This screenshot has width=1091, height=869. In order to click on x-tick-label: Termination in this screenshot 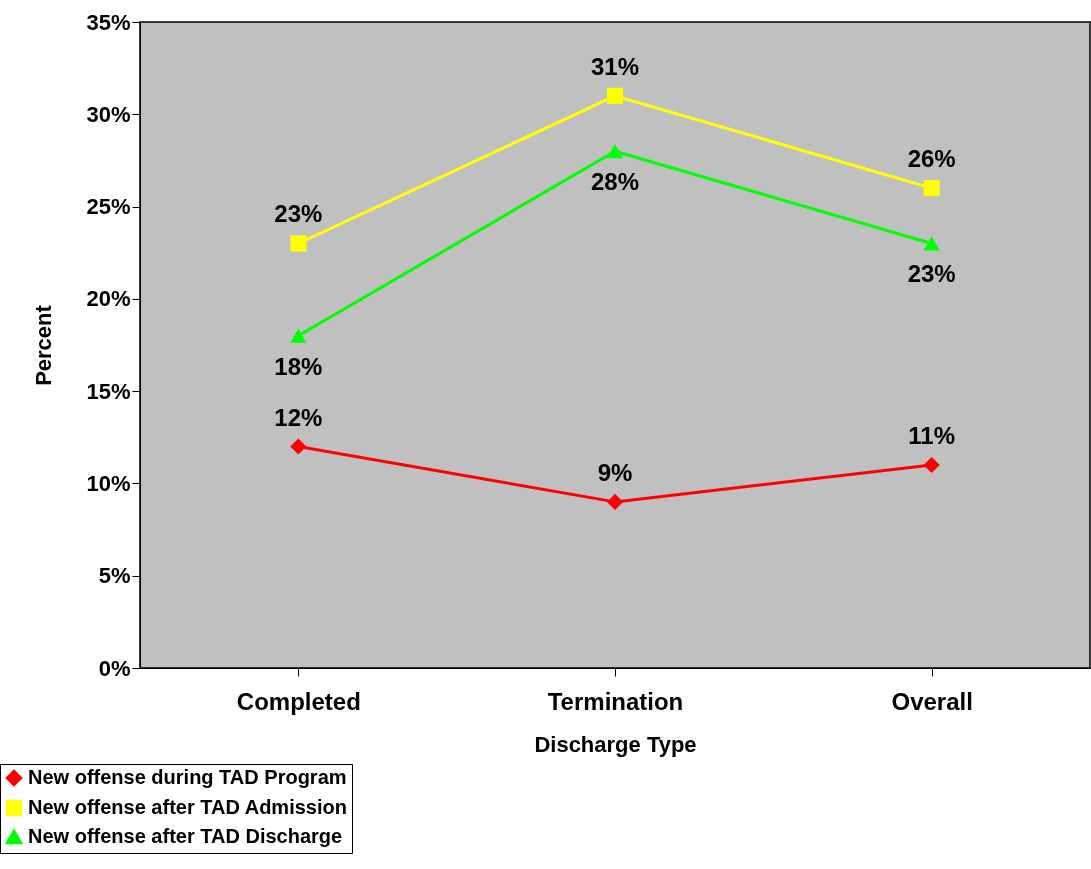, I will do `click(615, 701)`.